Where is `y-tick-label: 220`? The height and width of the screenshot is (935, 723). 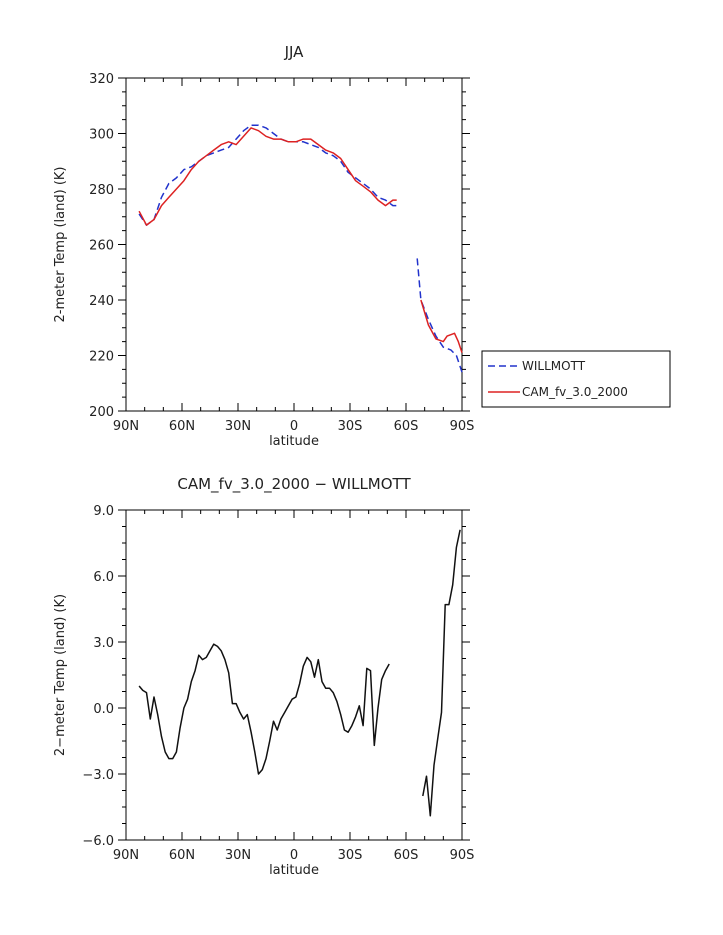 y-tick-label: 220 is located at coordinates (101, 357).